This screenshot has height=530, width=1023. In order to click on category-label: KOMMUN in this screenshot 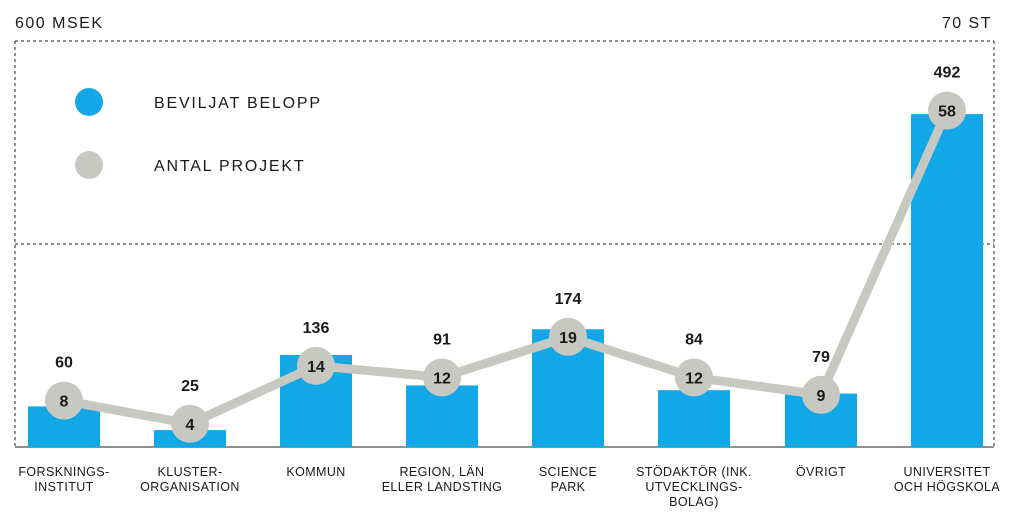, I will do `click(315, 472)`.